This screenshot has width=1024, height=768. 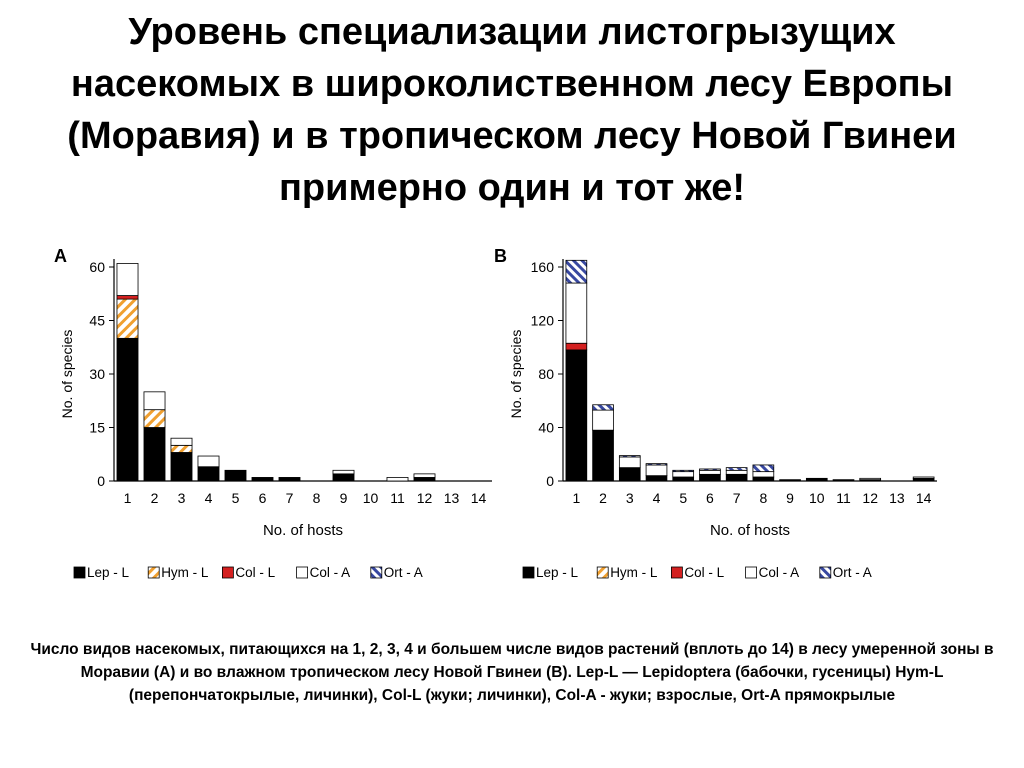 I want to click on legend-label: Ort - A, so click(x=403, y=572).